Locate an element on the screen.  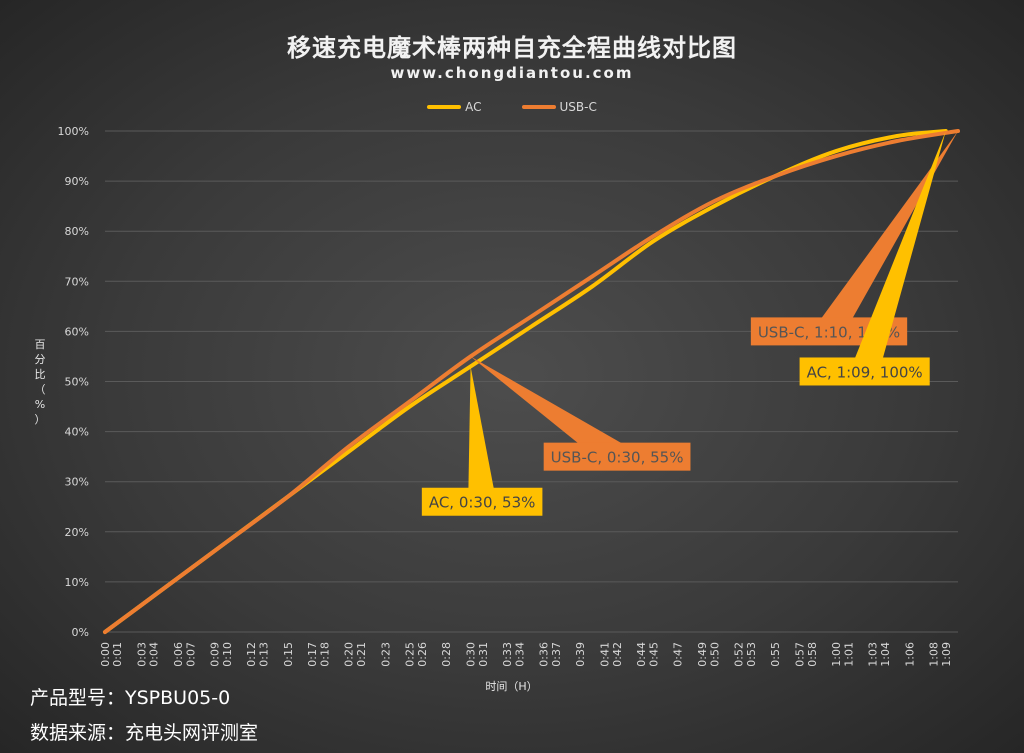
x-tick-label: 0:50 is located at coordinates (714, 654).